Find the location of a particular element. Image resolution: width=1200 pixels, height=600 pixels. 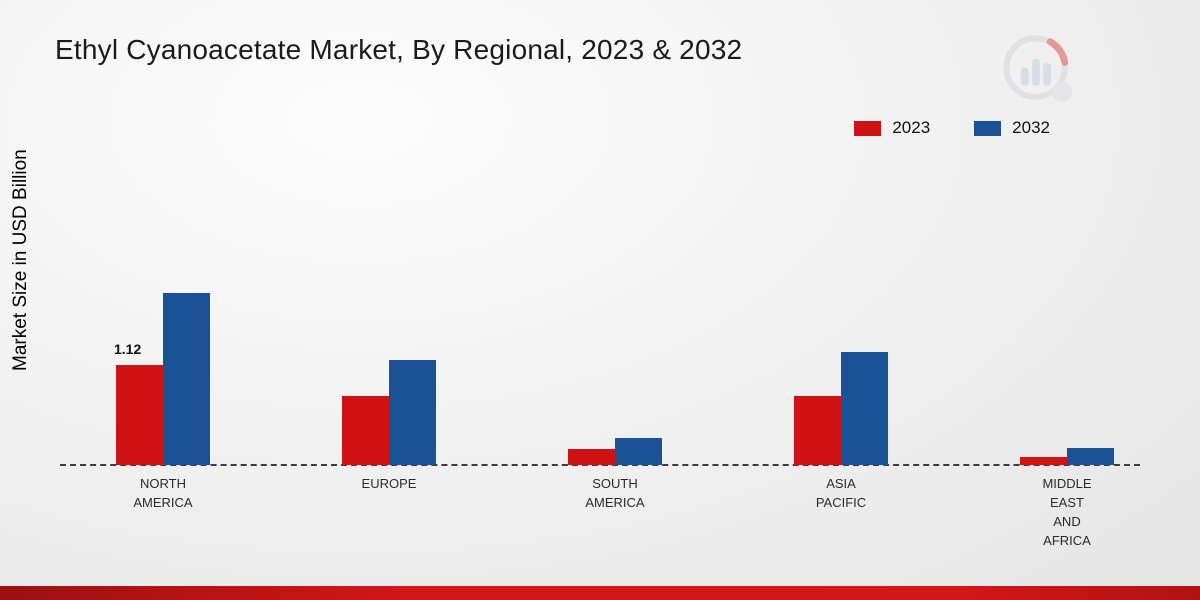

legend-swatch-2023 is located at coordinates (868, 128).